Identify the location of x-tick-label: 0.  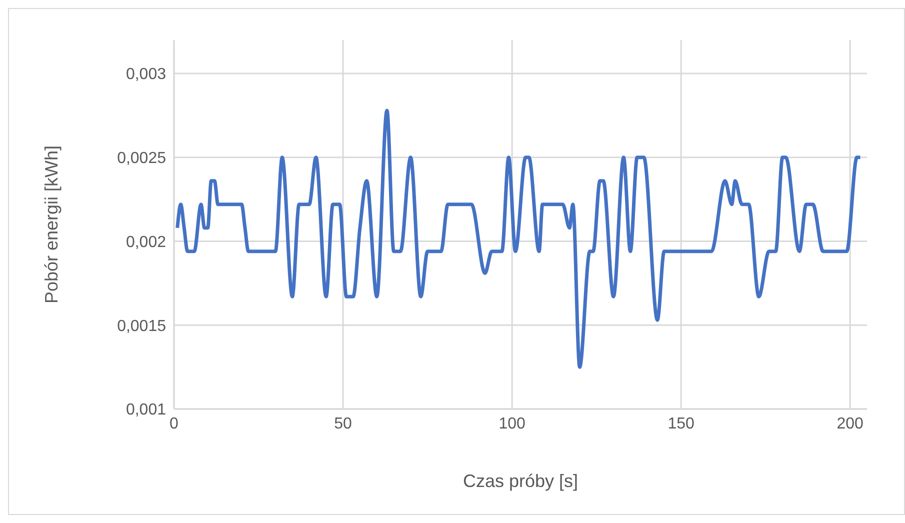
(174, 423).